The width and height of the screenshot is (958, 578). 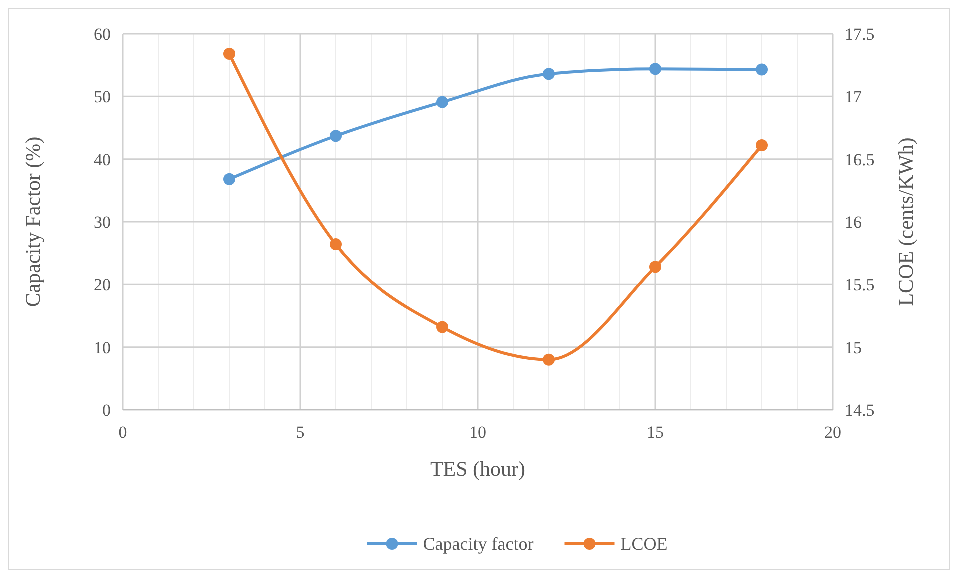 I want to click on legend-label: Capacity factor, so click(x=478, y=544).